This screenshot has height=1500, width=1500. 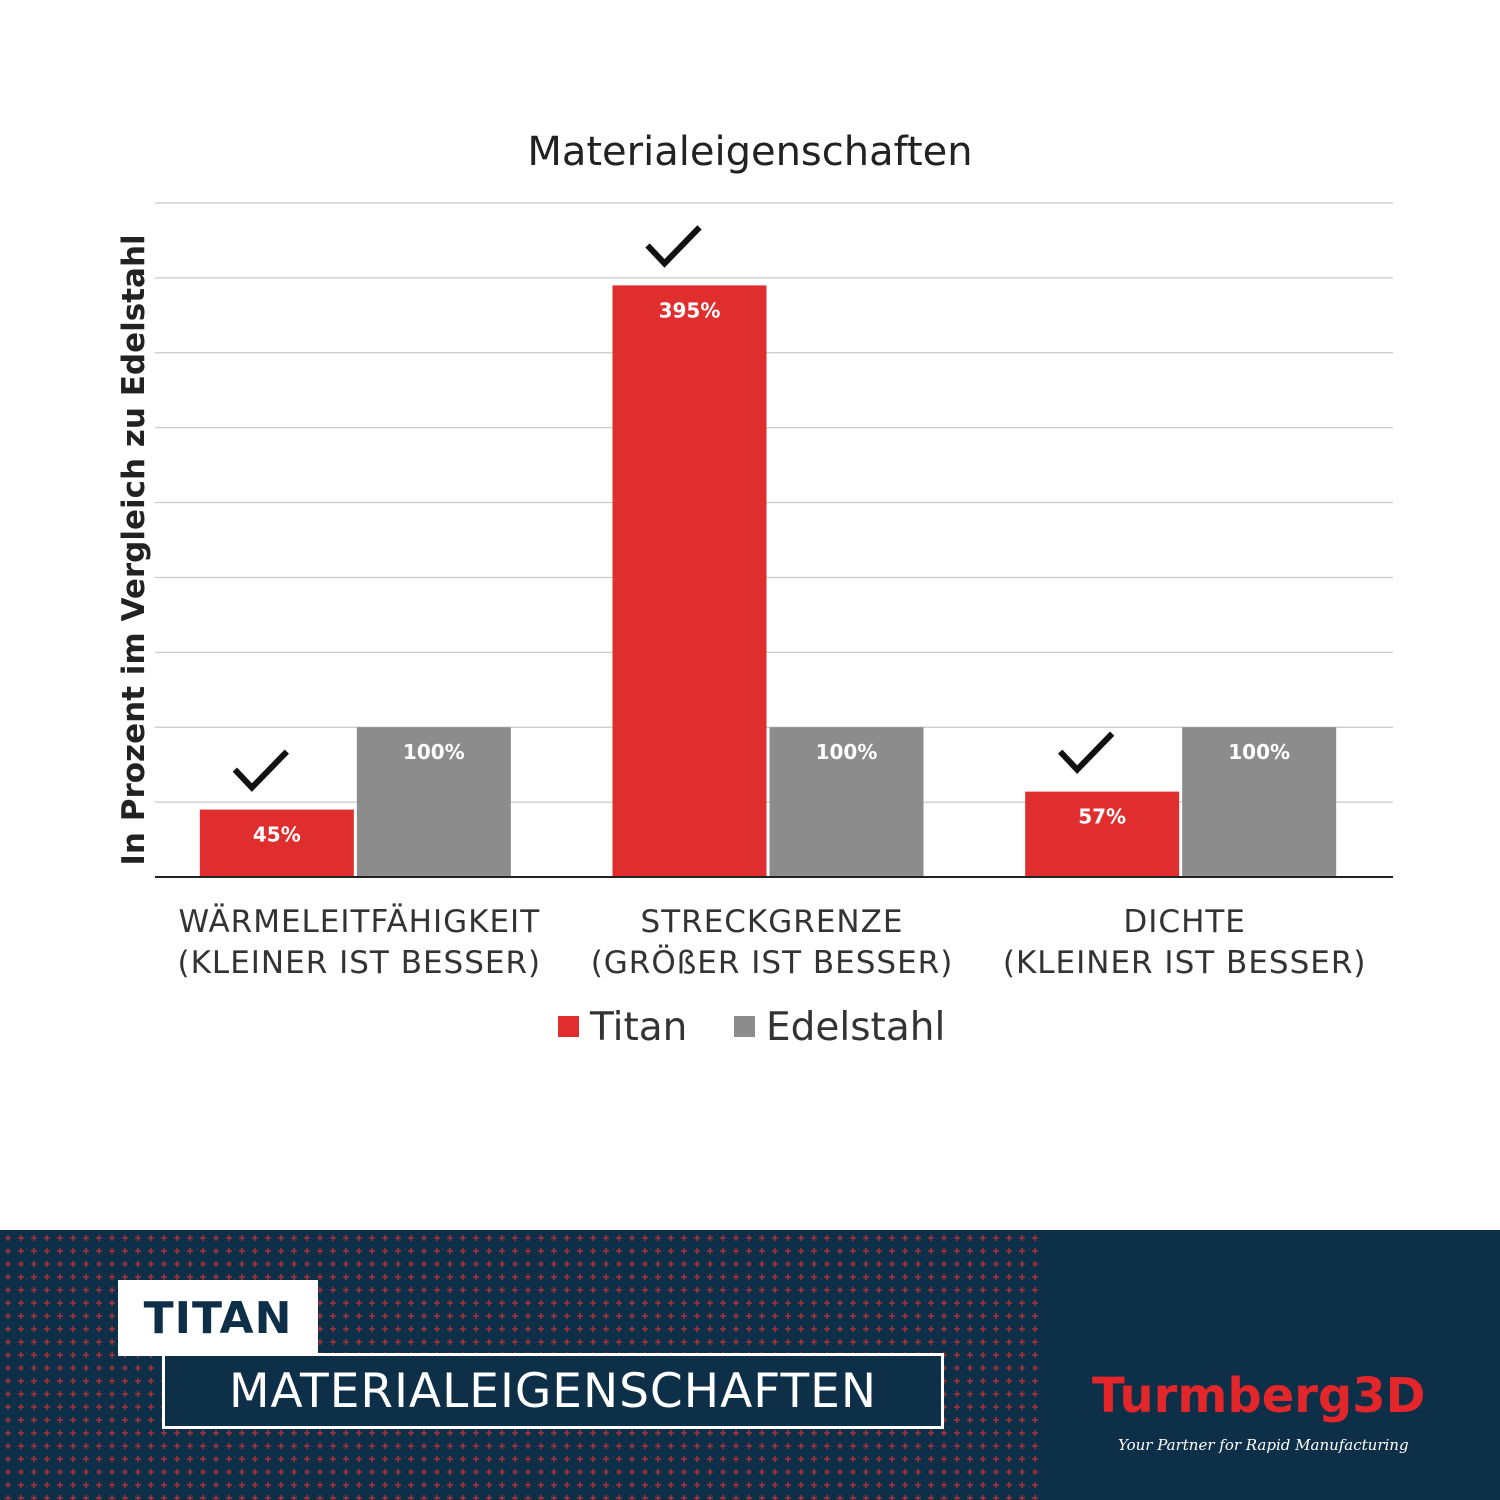 What do you see at coordinates (690, 310) in the screenshot?
I see `bar-label-titan-1: 395%` at bounding box center [690, 310].